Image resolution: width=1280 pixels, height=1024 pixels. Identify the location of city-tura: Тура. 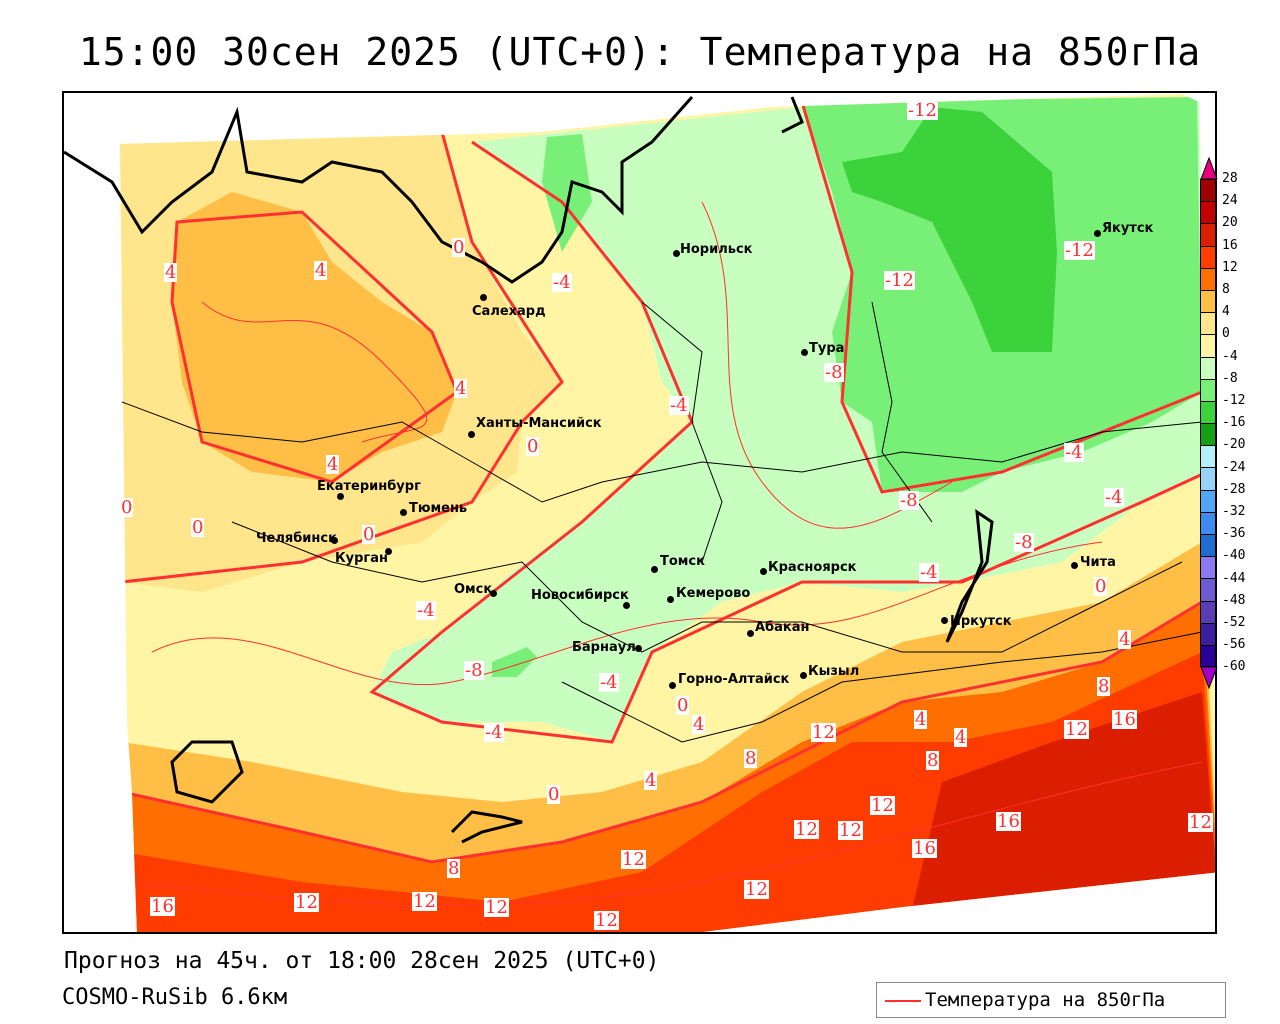
(827, 348).